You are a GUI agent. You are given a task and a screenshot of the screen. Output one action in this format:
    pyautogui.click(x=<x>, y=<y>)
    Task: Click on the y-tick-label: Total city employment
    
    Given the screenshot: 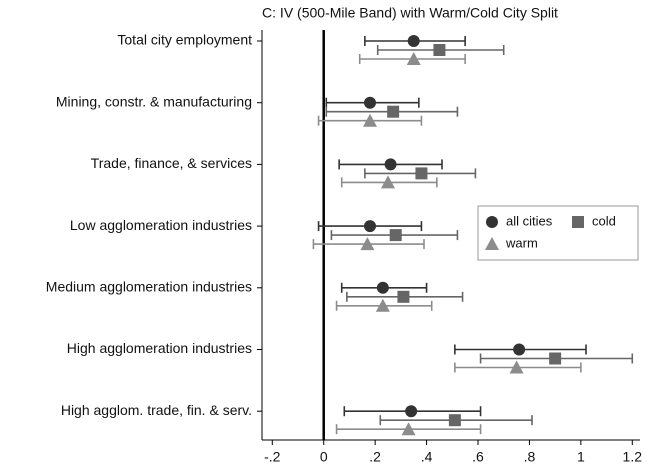 What is the action you would take?
    pyautogui.click(x=184, y=40)
    